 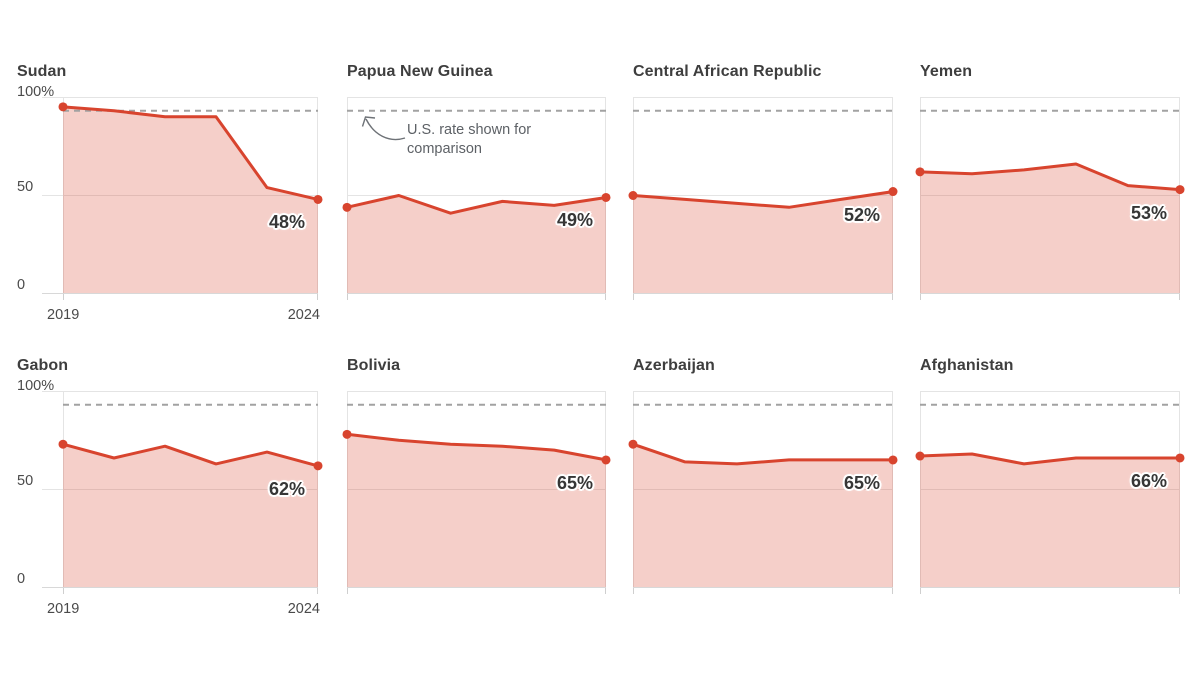 I want to click on chart-panel-gabon: Gabon 100% 50 0 2019 2024 62%, so click(x=170, y=487).